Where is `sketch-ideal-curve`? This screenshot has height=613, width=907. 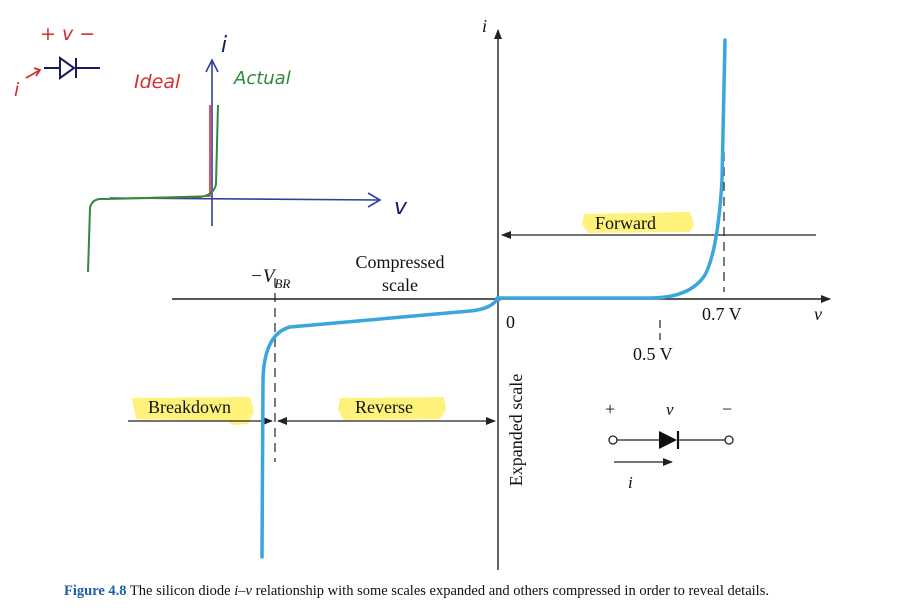
sketch-ideal-curve is located at coordinates (155, 152).